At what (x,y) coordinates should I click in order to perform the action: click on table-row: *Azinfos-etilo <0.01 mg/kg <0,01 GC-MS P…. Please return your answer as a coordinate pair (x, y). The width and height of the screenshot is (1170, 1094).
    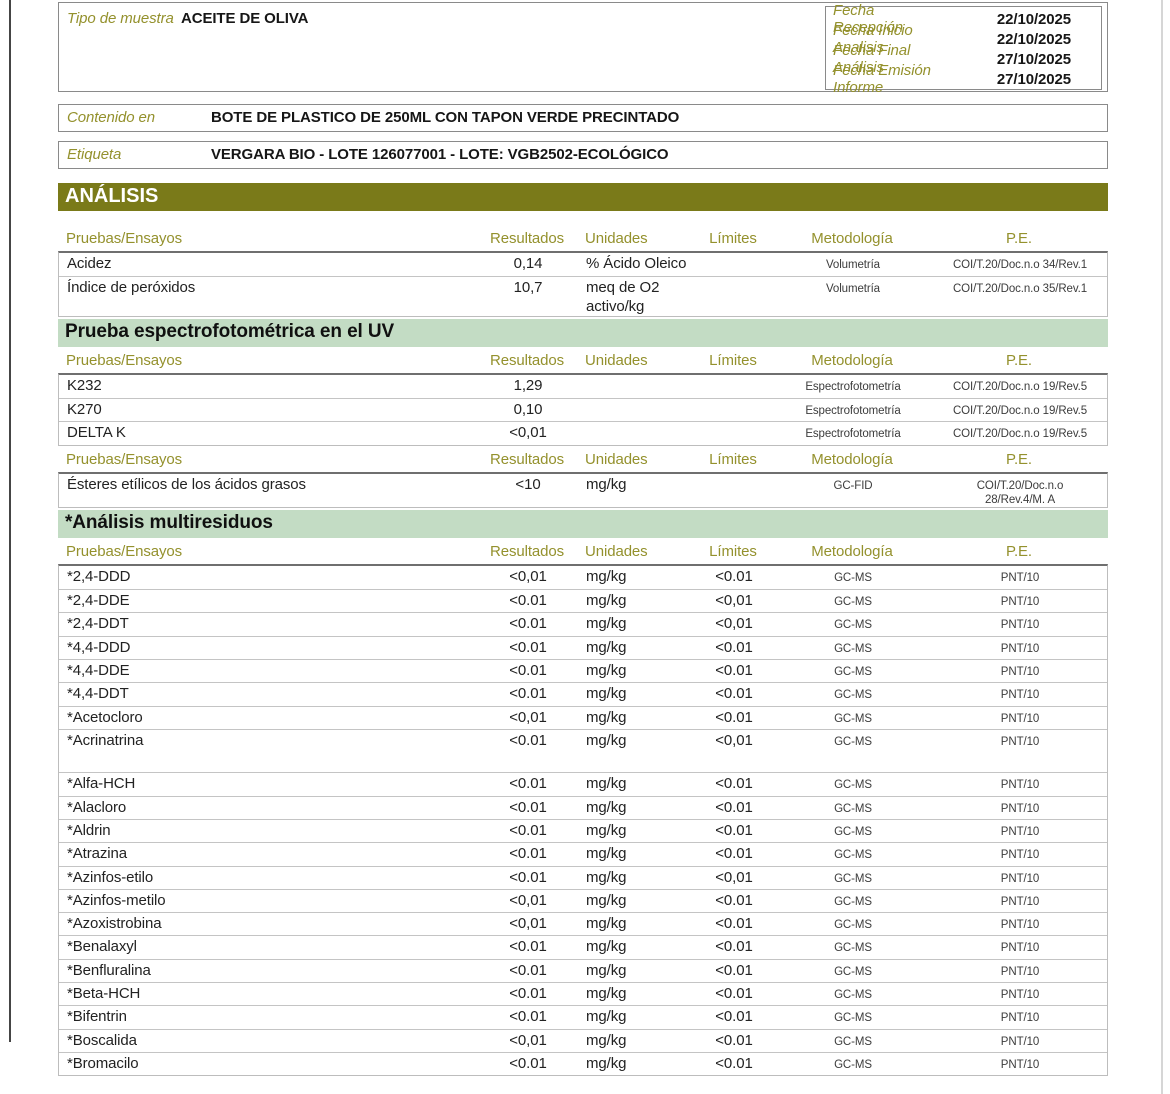
    Looking at the image, I should click on (583, 877).